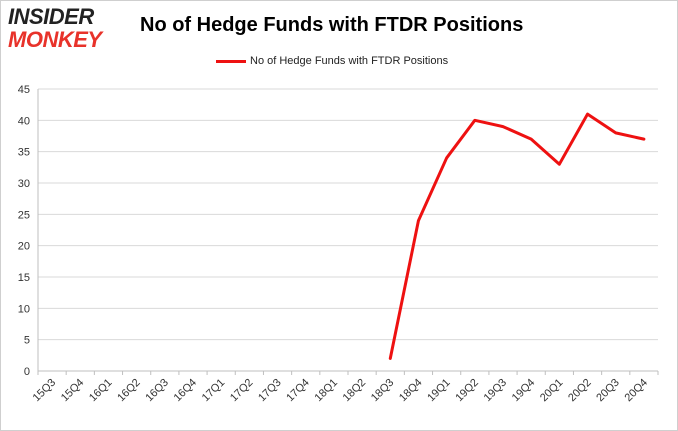 Image resolution: width=678 pixels, height=431 pixels. What do you see at coordinates (349, 61) in the screenshot?
I see `legend-label: No of Hedge Funds with FTDR Positions` at bounding box center [349, 61].